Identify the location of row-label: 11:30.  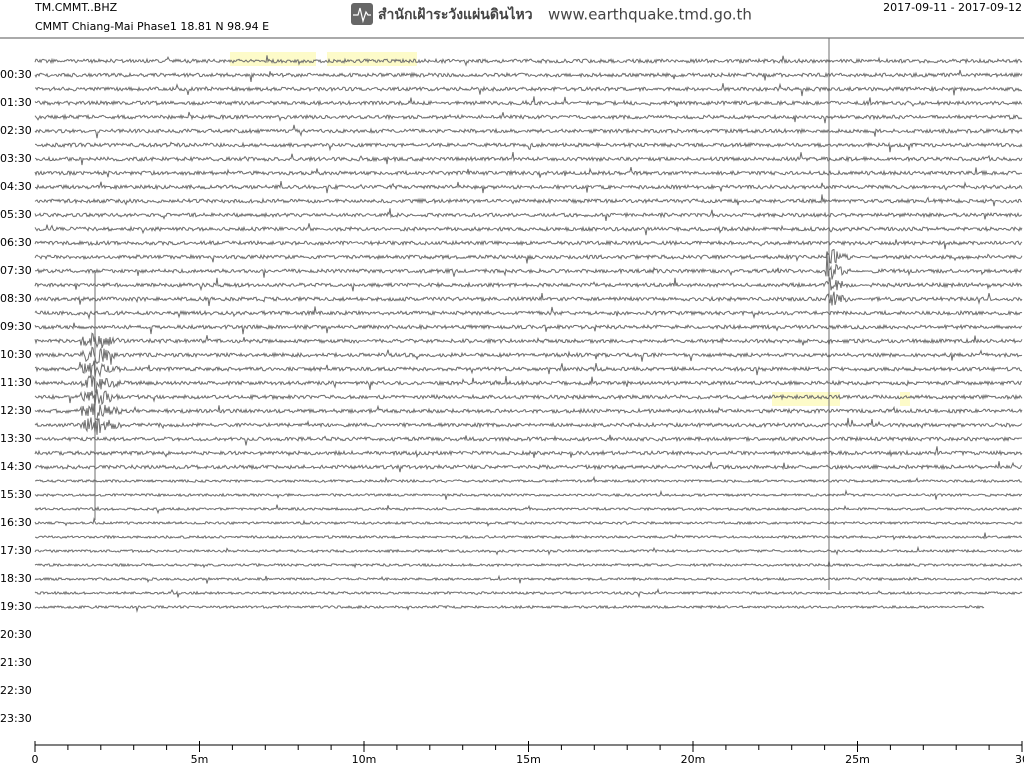
(16, 382).